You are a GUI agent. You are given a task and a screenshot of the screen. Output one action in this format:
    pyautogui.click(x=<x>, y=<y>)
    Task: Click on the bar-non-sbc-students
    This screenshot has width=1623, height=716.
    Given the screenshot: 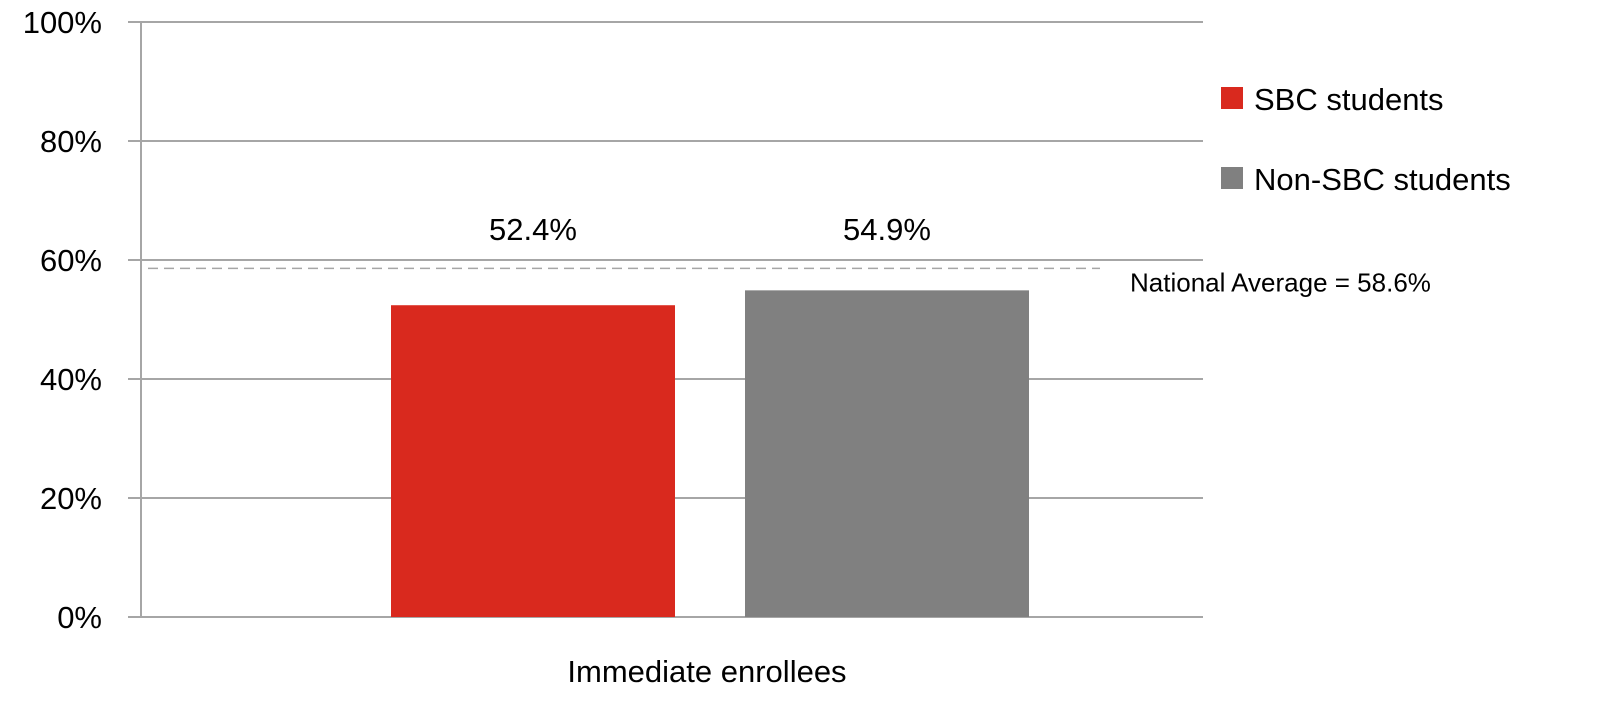 What is the action you would take?
    pyautogui.click(x=887, y=453)
    